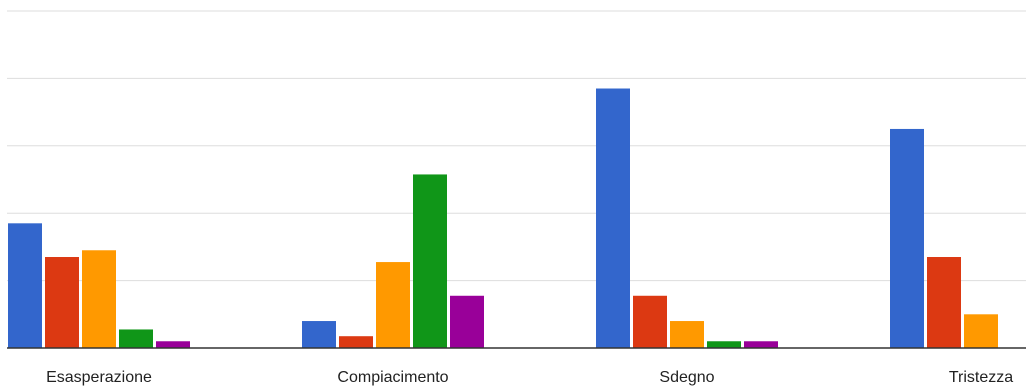 The width and height of the screenshot is (1026, 390). What do you see at coordinates (99, 377) in the screenshot?
I see `category-label: Esasperazione` at bounding box center [99, 377].